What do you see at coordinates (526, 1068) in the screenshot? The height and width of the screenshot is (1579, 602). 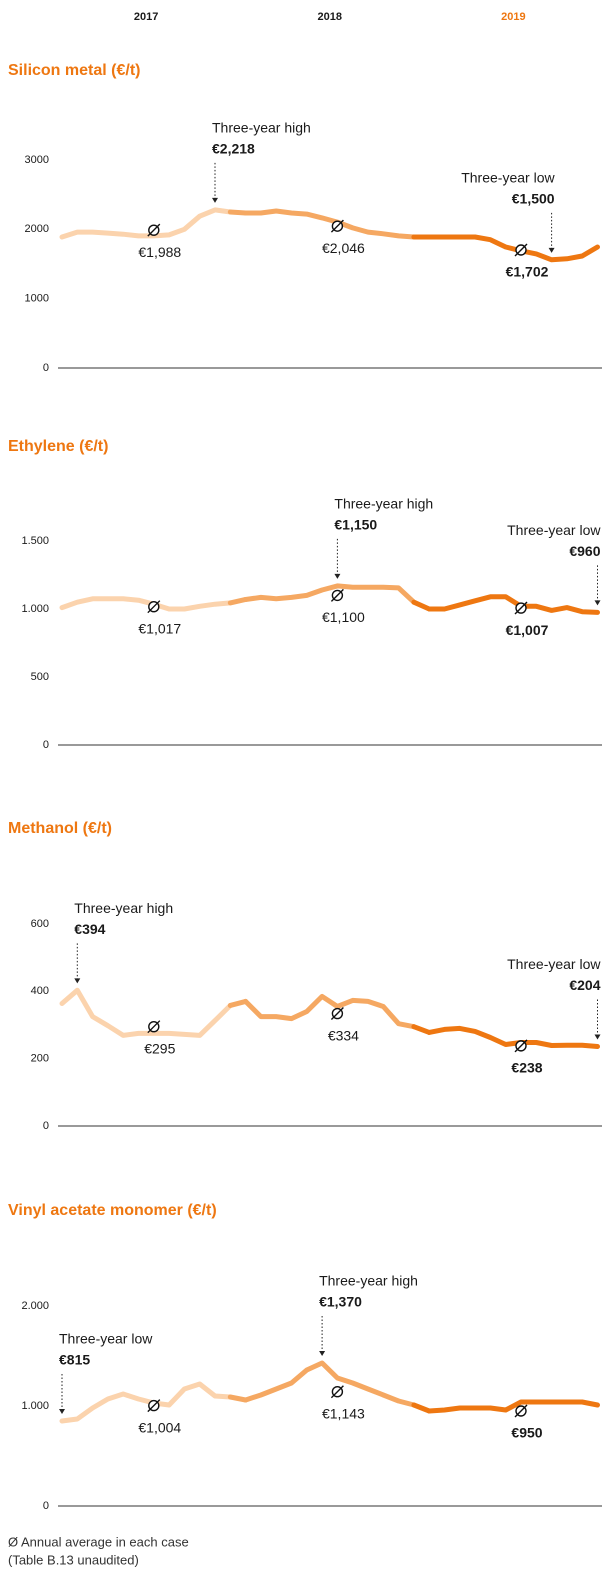 I see `average-label: €238` at bounding box center [526, 1068].